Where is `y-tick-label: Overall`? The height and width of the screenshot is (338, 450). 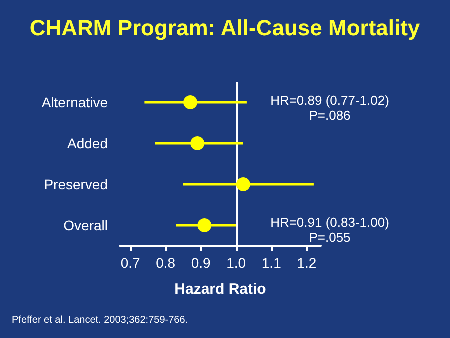 y-tick-label: Overall is located at coordinates (86, 226).